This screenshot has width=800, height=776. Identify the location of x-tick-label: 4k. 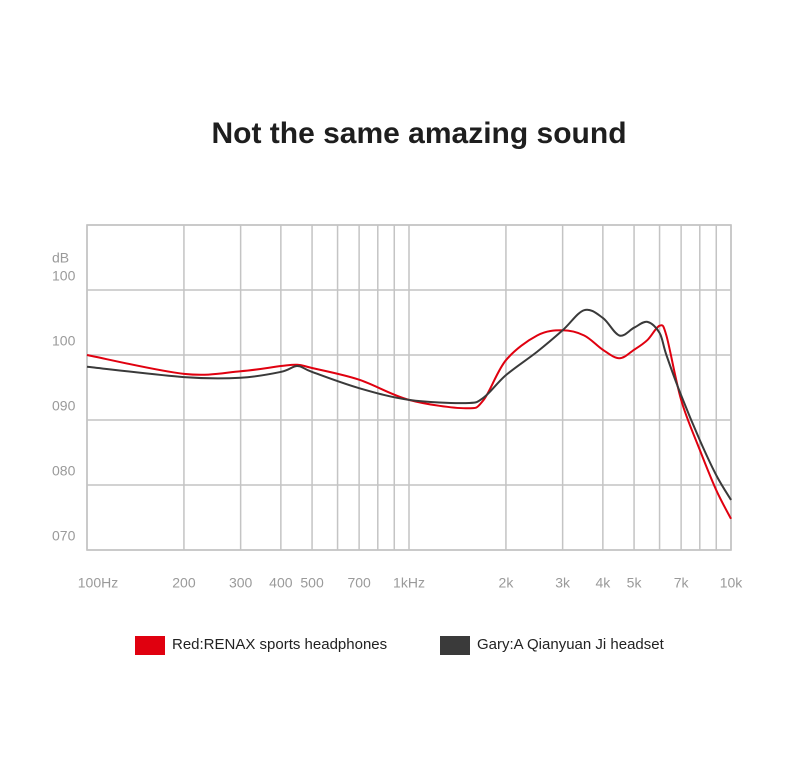
(603, 583).